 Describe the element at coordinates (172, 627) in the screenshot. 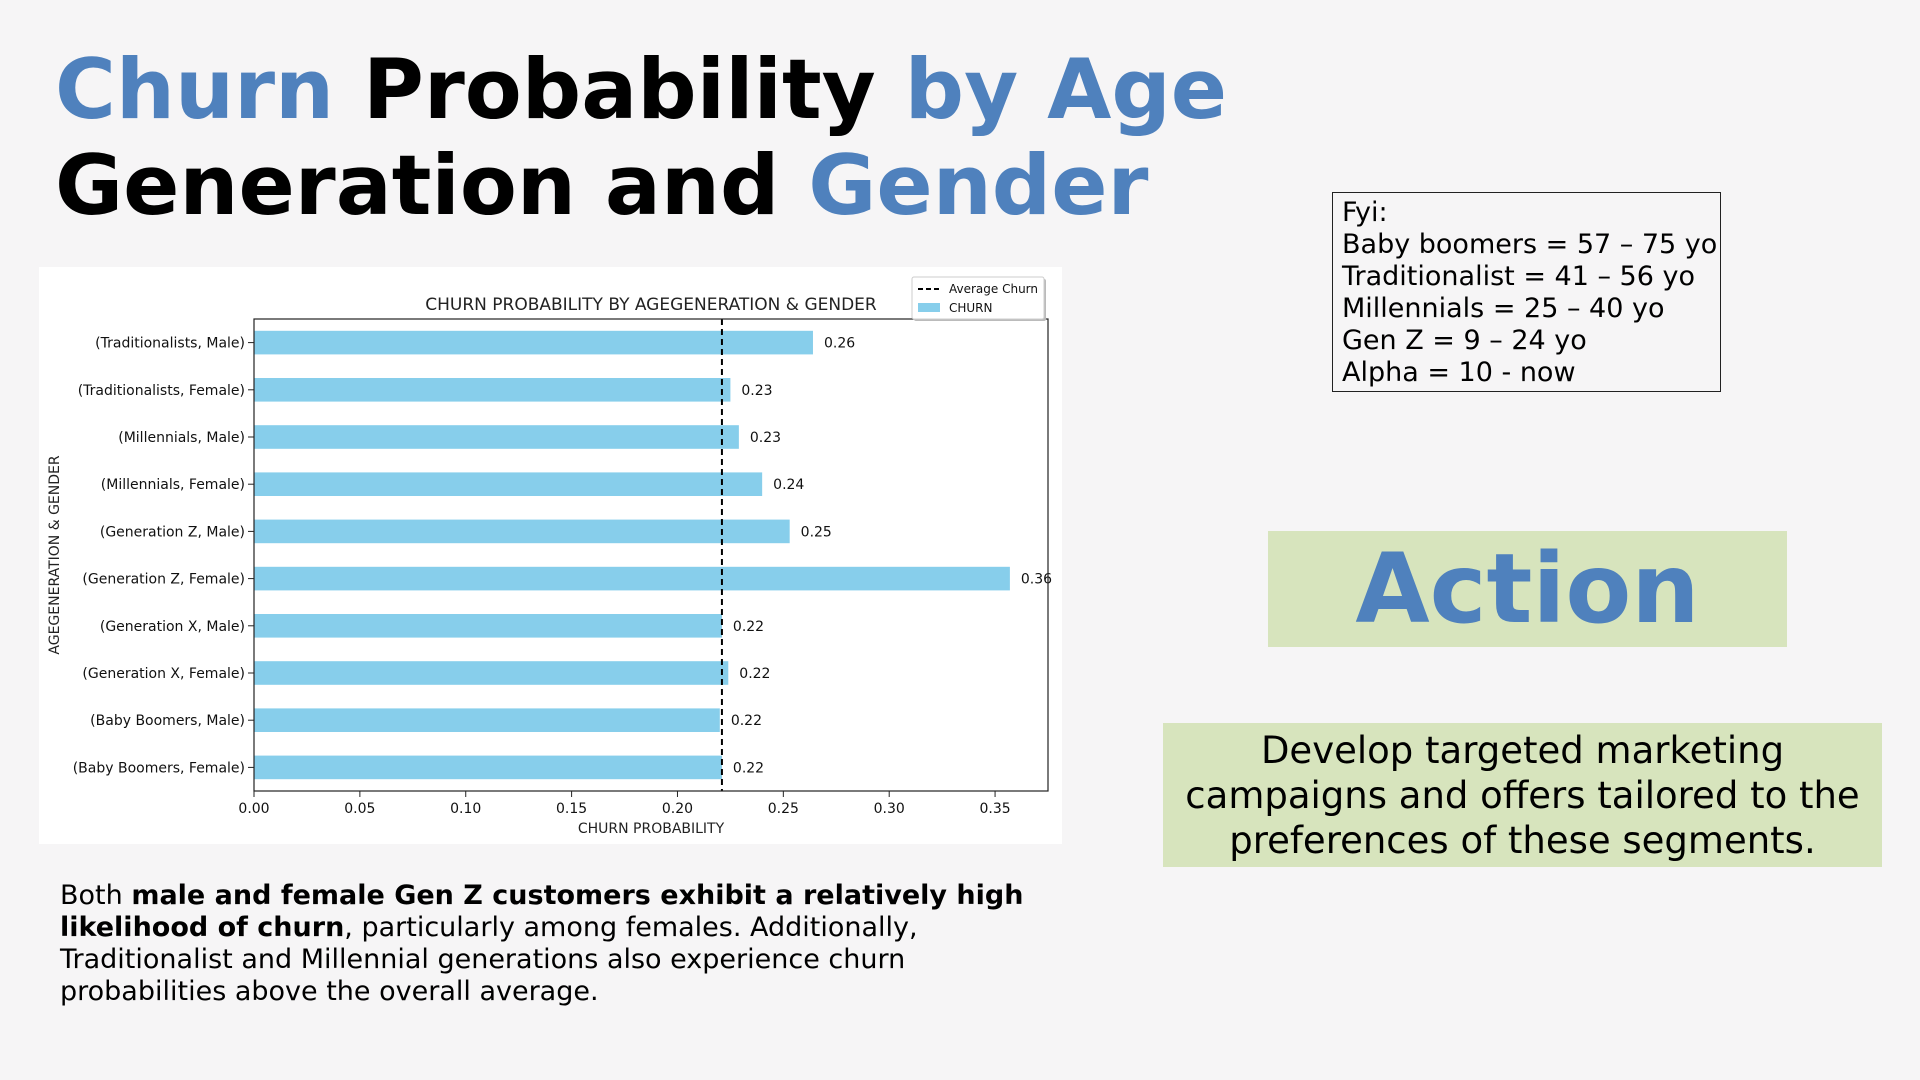

I see `y-tick-label-6: (Generation X, Male)` at that location.